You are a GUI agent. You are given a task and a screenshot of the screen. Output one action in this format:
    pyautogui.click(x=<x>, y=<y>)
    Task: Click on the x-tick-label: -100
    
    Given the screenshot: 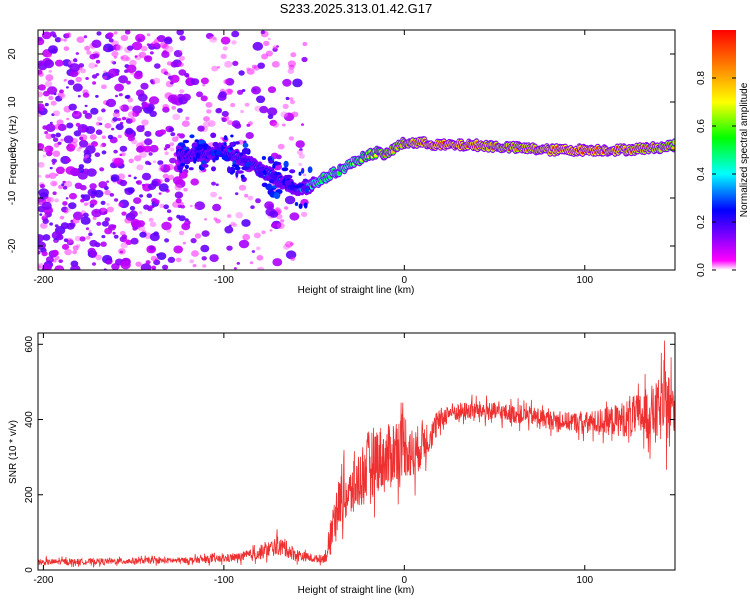 What is the action you would take?
    pyautogui.click(x=224, y=580)
    